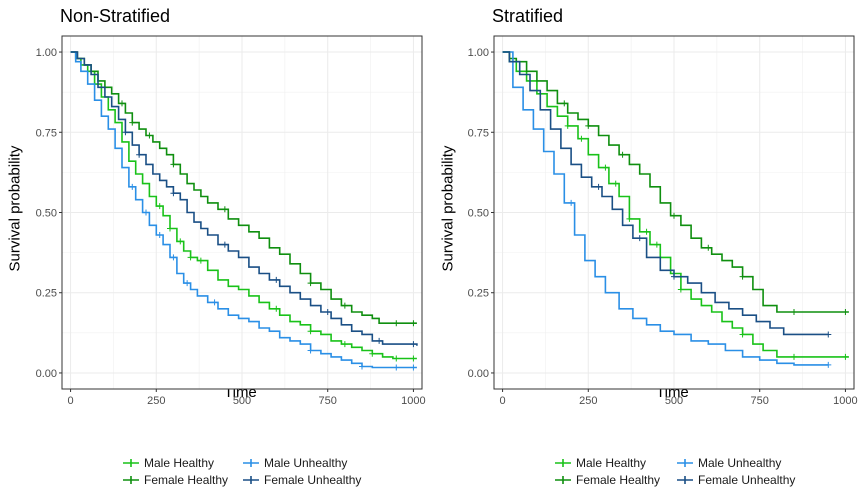 The width and height of the screenshot is (864, 504). Describe the element at coordinates (242, 401) in the screenshot. I see `left-x-tick-label: 500` at that location.